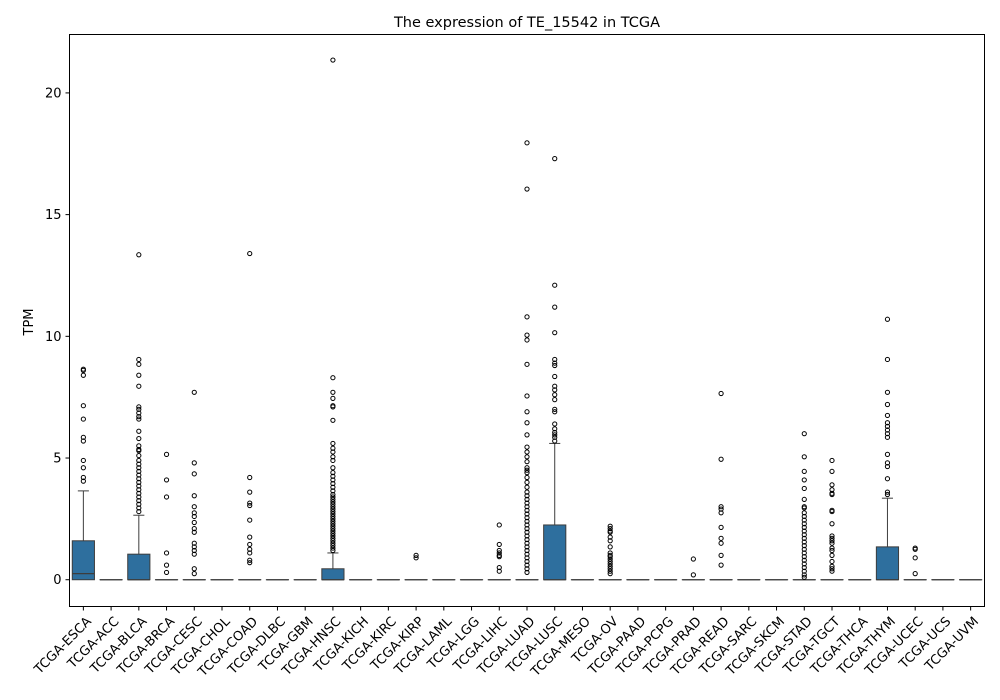  What do you see at coordinates (53, 215) in the screenshot?
I see `y-tick-label: 15` at bounding box center [53, 215].